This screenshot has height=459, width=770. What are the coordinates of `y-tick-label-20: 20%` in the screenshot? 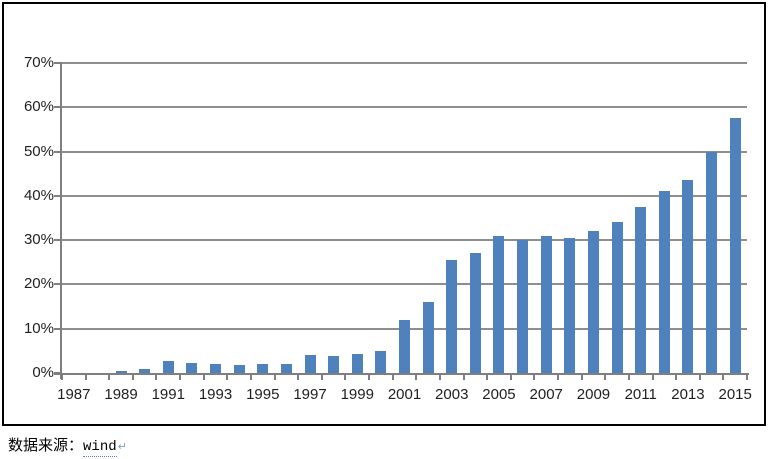 It's located at (38, 284).